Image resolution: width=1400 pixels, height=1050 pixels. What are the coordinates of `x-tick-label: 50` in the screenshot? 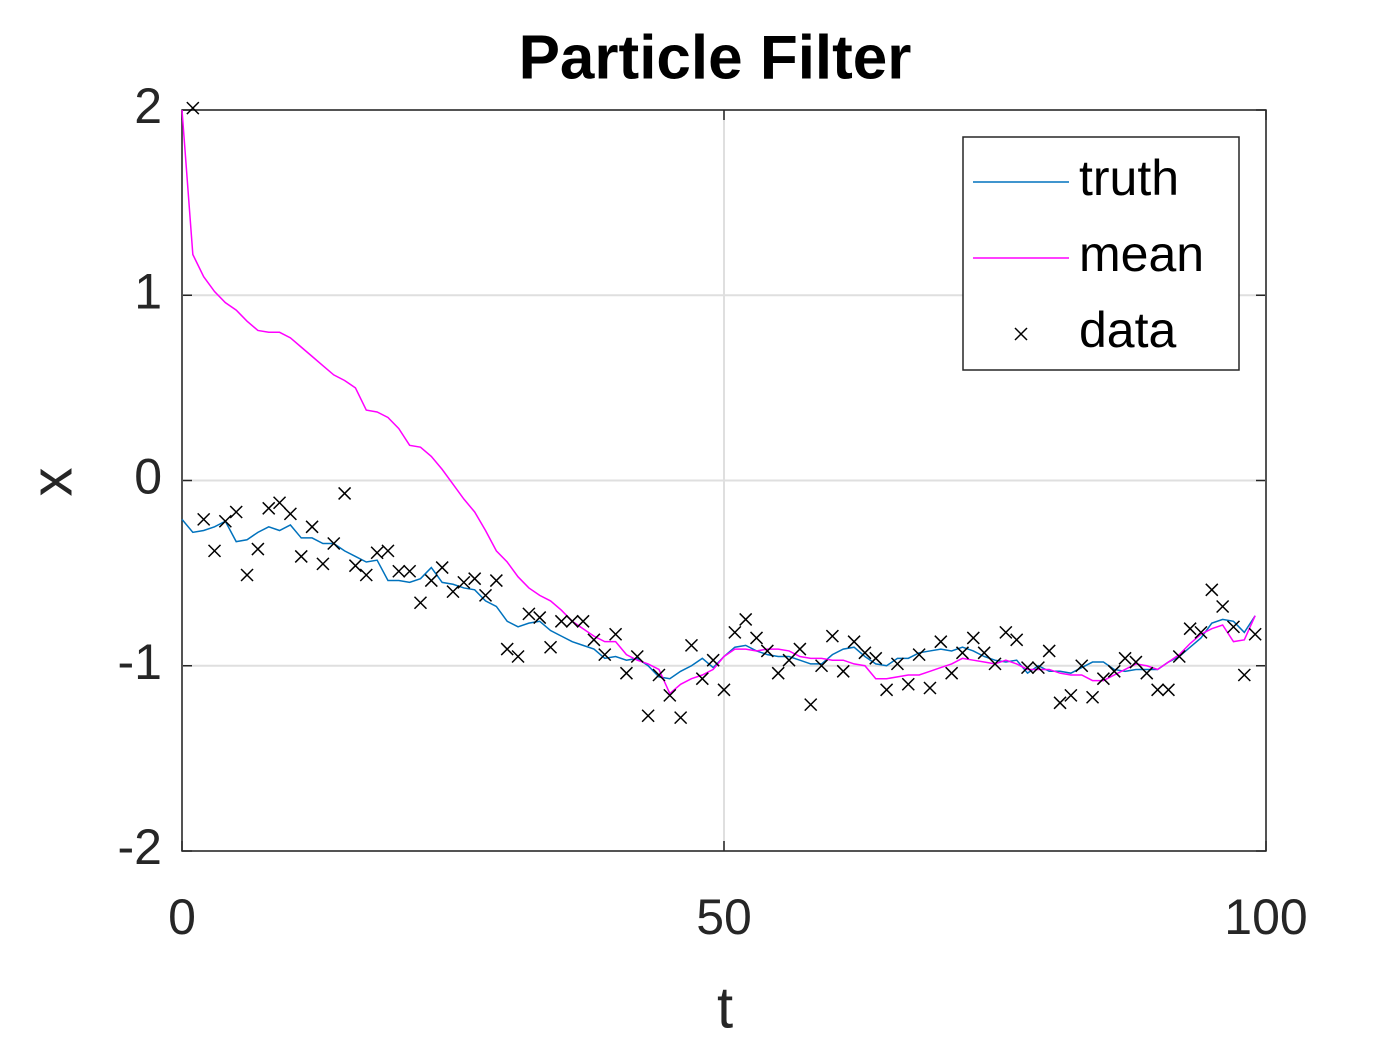 It's located at (724, 917).